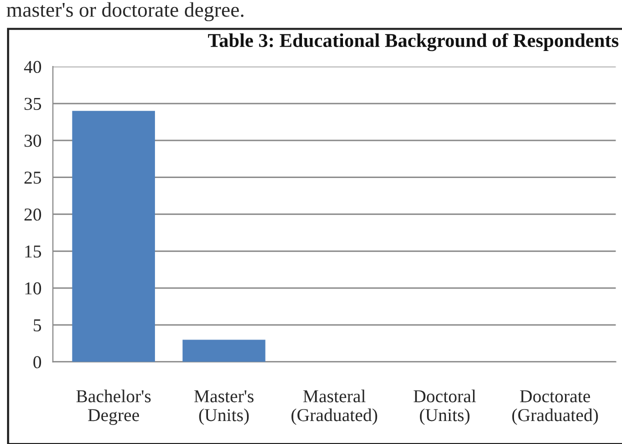 The image size is (622, 444). I want to click on chart-title: Table 3: Educational Background of Respondents, so click(413, 42).